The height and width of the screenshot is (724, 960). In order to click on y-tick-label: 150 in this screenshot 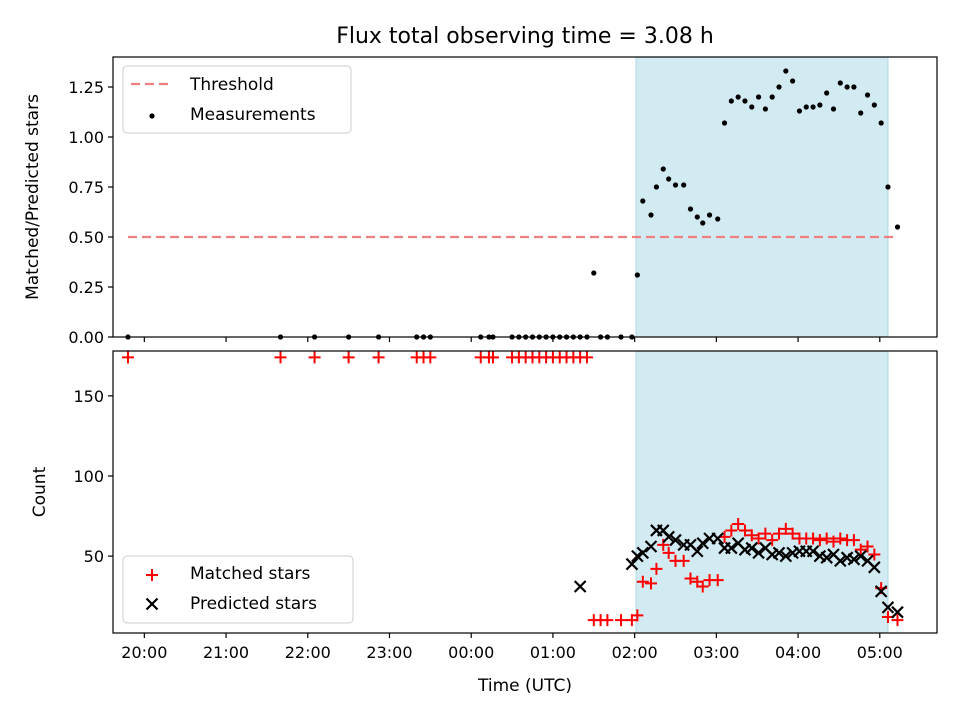, I will do `click(88, 396)`.